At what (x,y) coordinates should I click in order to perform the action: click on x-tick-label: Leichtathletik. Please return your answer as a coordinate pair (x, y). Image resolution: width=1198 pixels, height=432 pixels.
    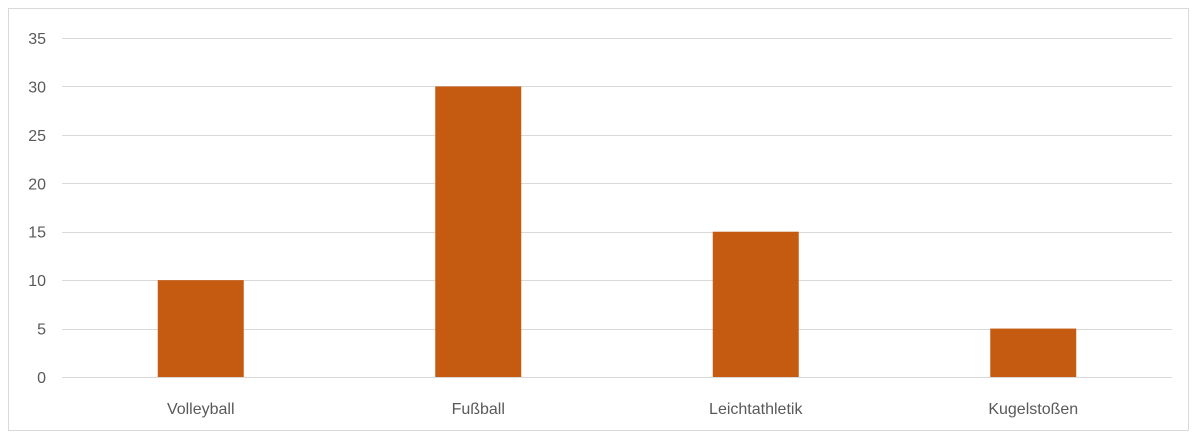
    Looking at the image, I should click on (756, 409).